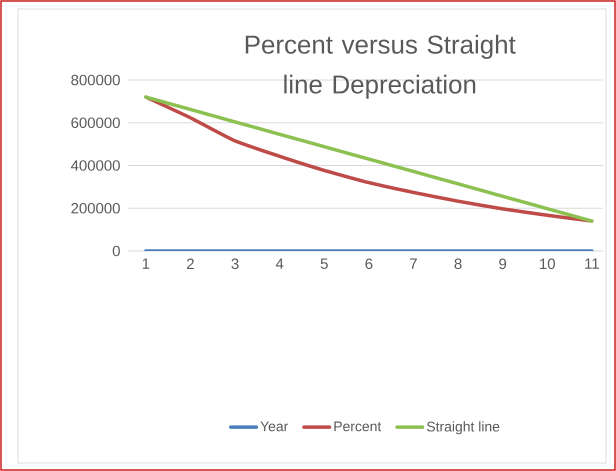 The width and height of the screenshot is (616, 471). I want to click on x-tick-label: 11, so click(592, 263).